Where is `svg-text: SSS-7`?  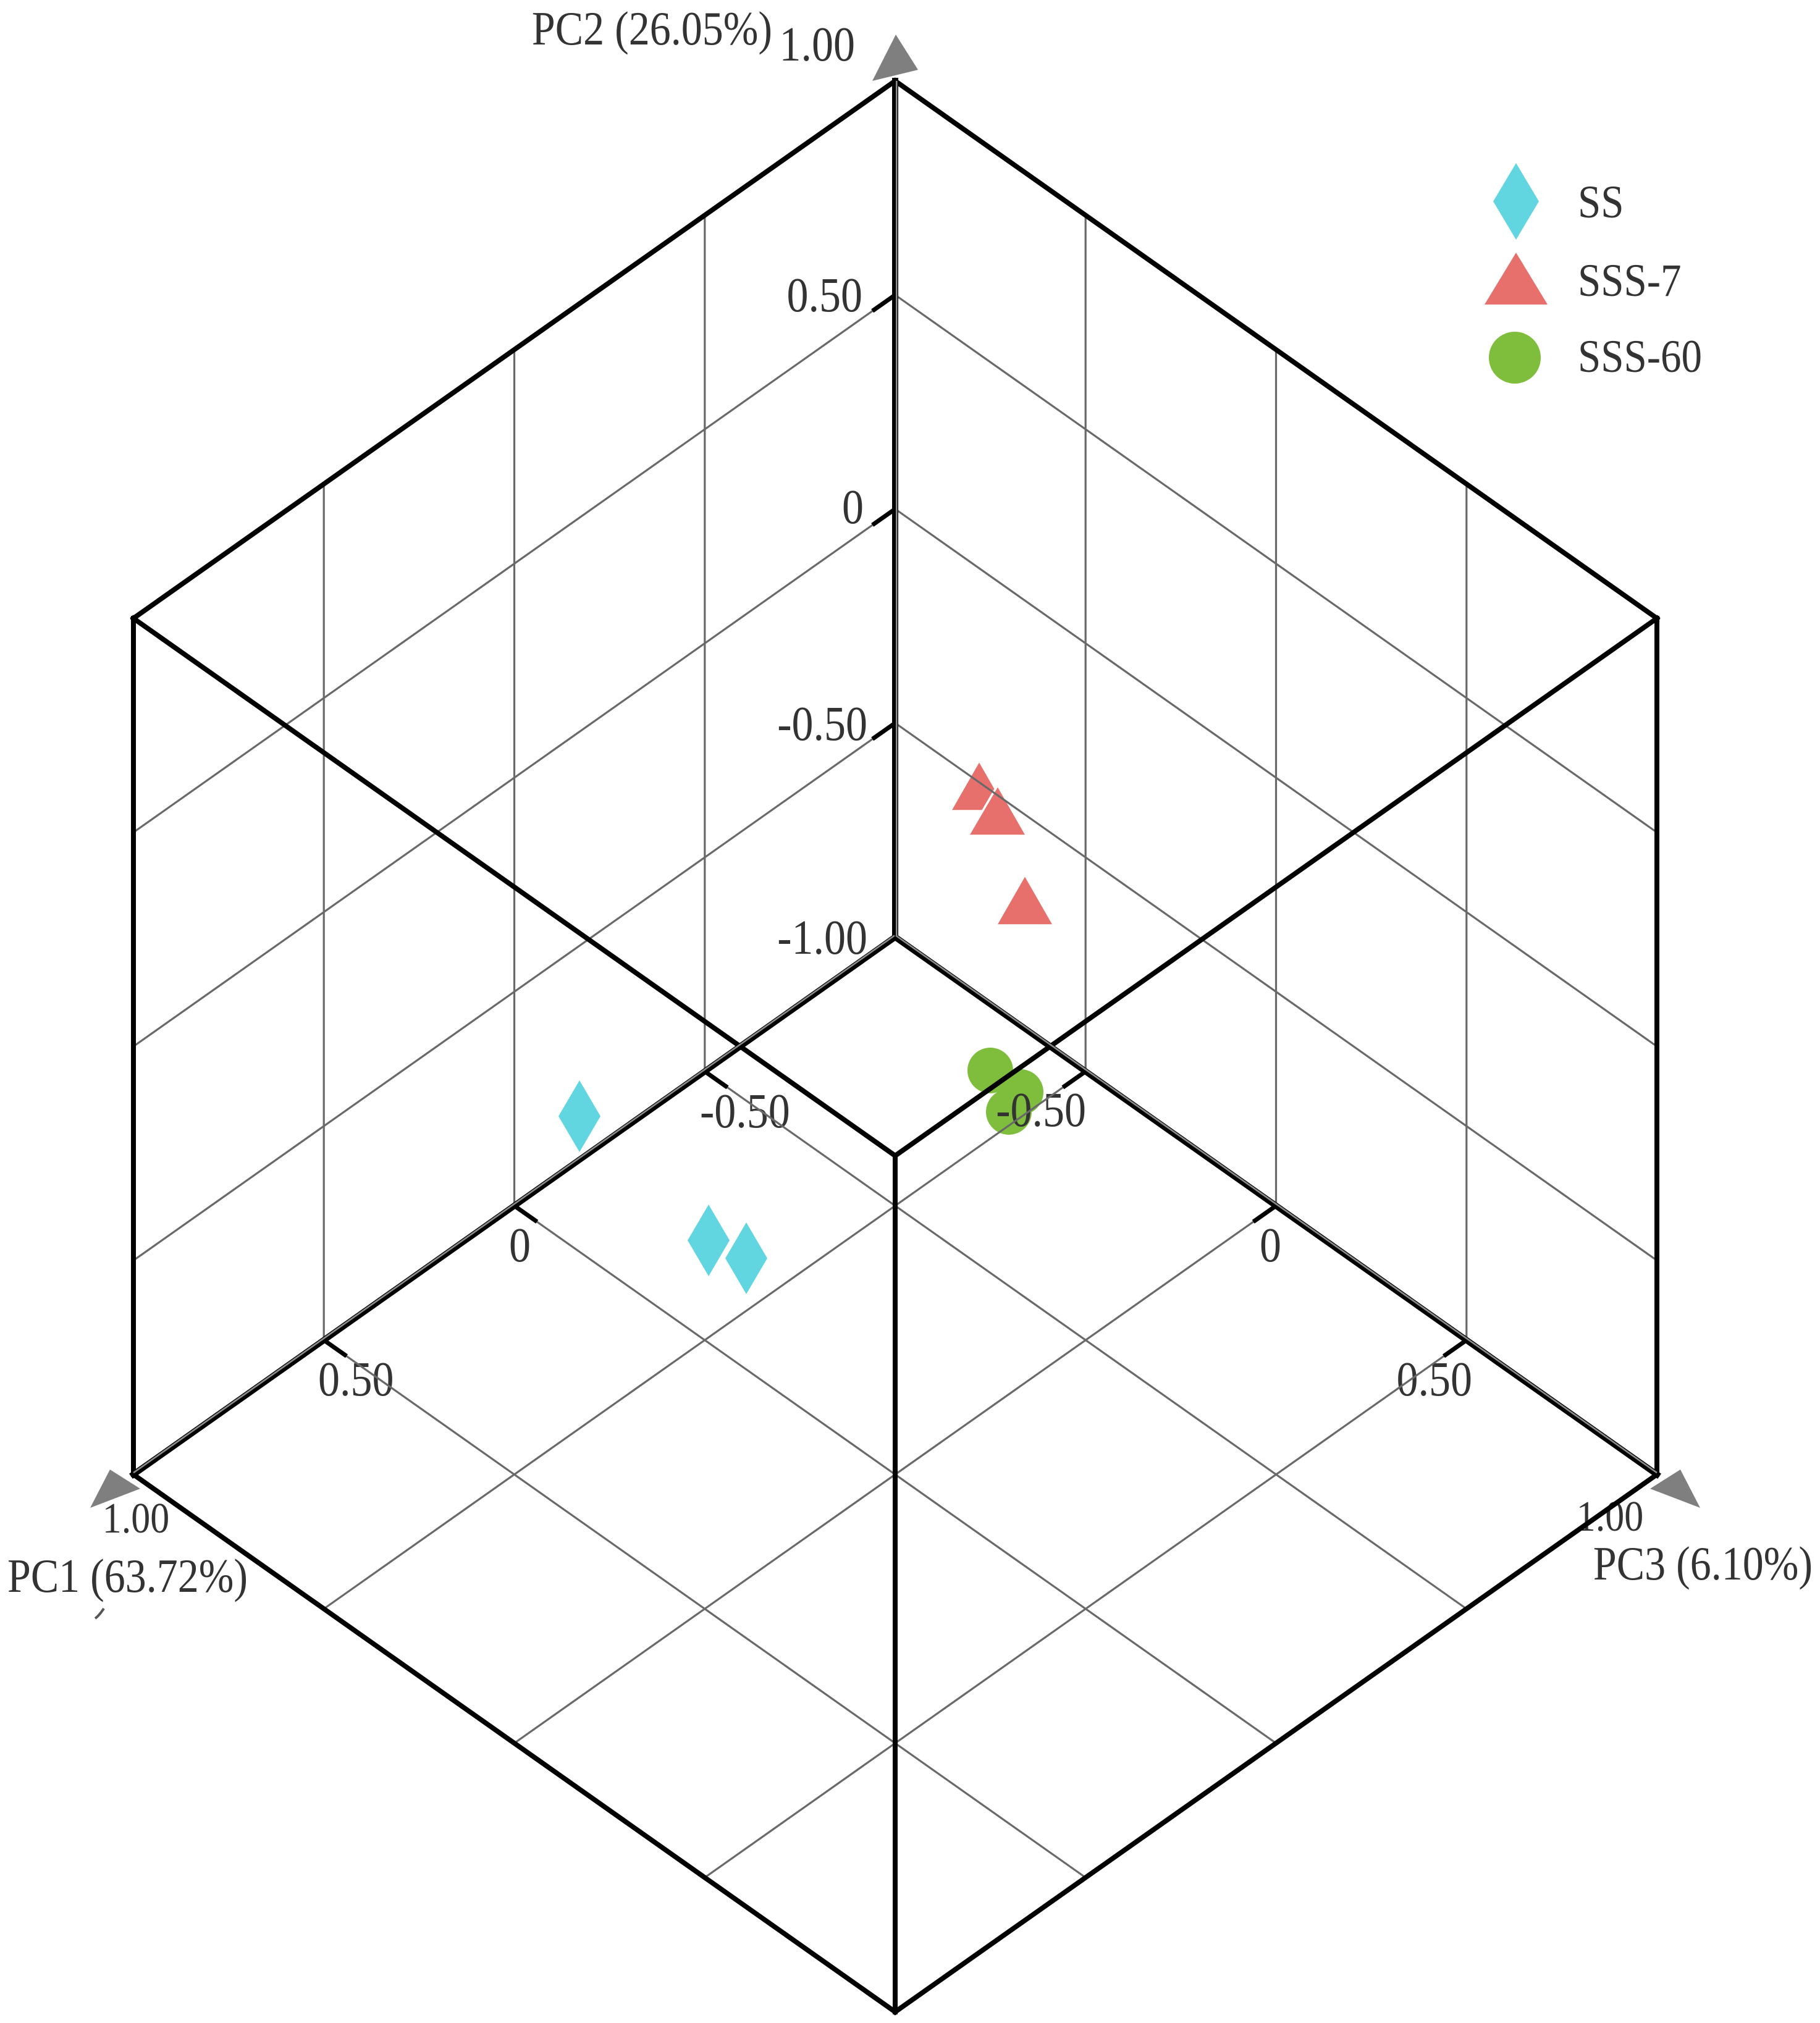
svg-text: SSS-7 is located at coordinates (1630, 280).